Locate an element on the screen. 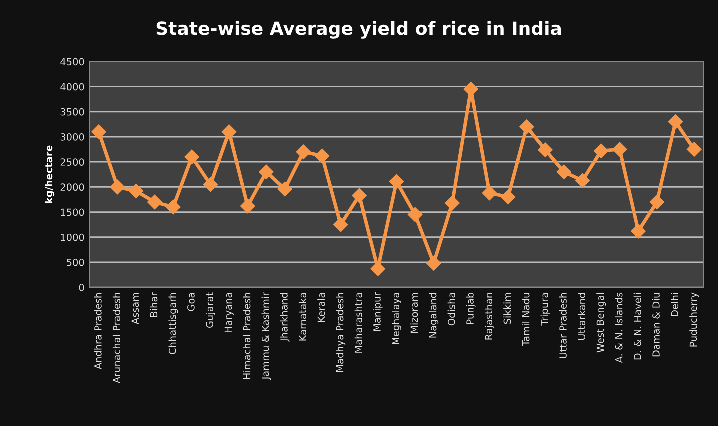 This screenshot has height=426, width=718. x-tick-label: Assam is located at coordinates (136, 309).